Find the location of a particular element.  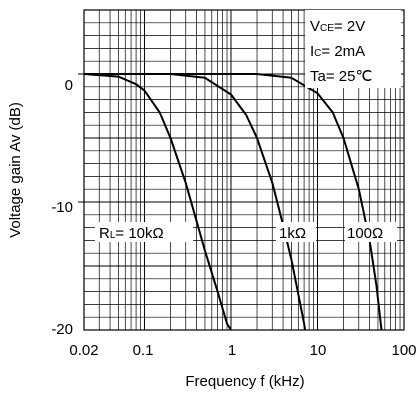

x-tick-0.02: 0.02 is located at coordinates (83, 350).